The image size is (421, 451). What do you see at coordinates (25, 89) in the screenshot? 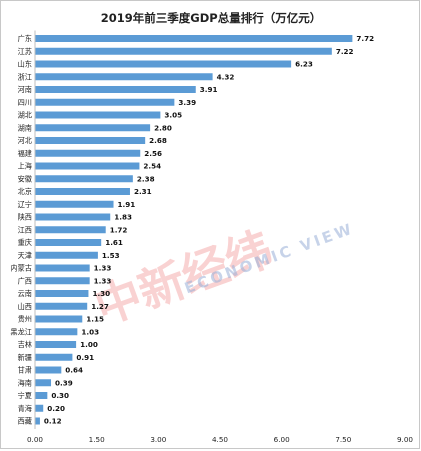
I see `category-label-4: 河南` at bounding box center [25, 89].